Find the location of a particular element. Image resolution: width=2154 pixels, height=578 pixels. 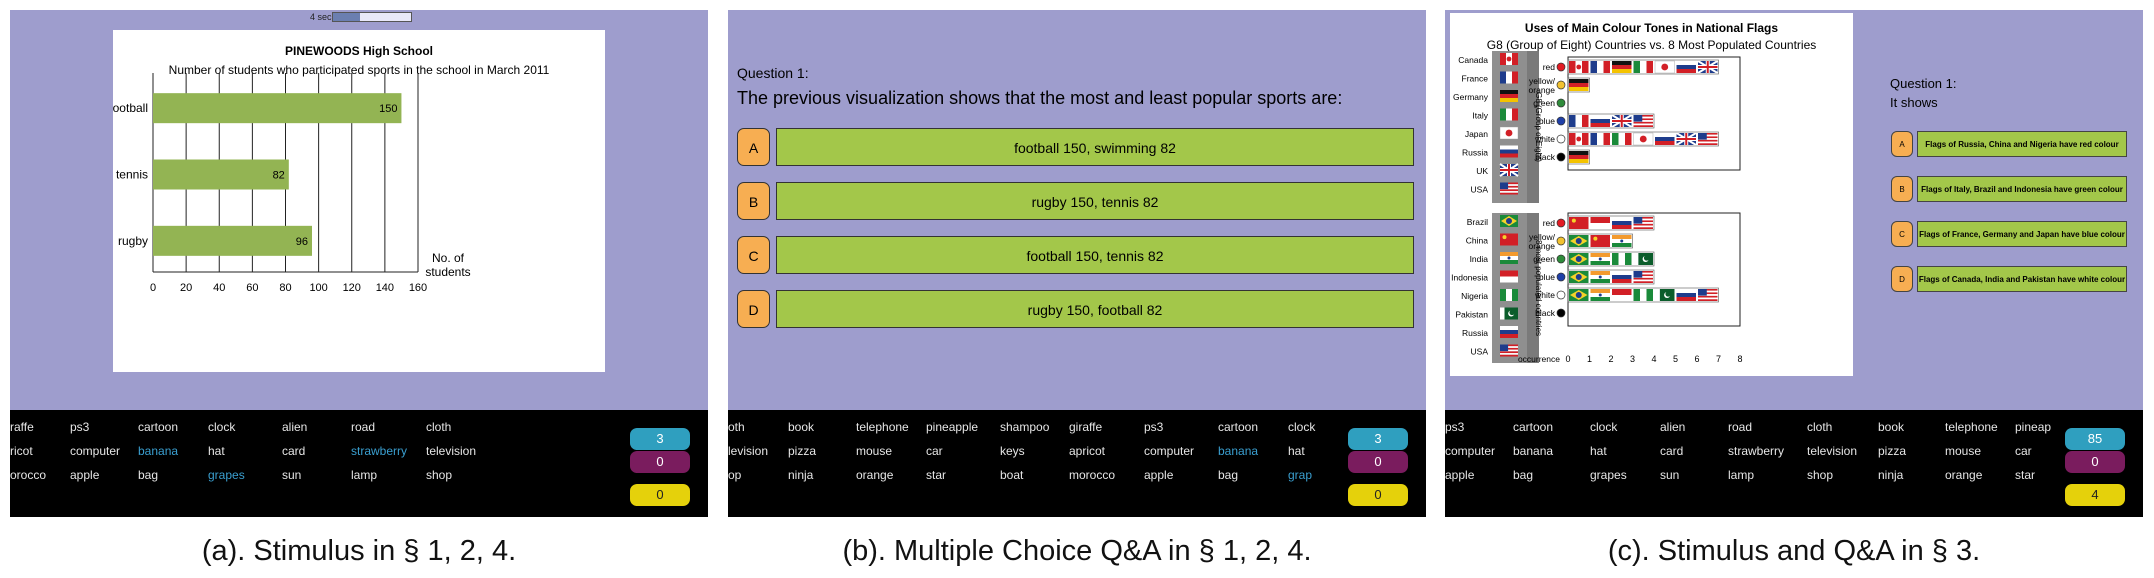

score-counter-yellow: 0 is located at coordinates (660, 495).